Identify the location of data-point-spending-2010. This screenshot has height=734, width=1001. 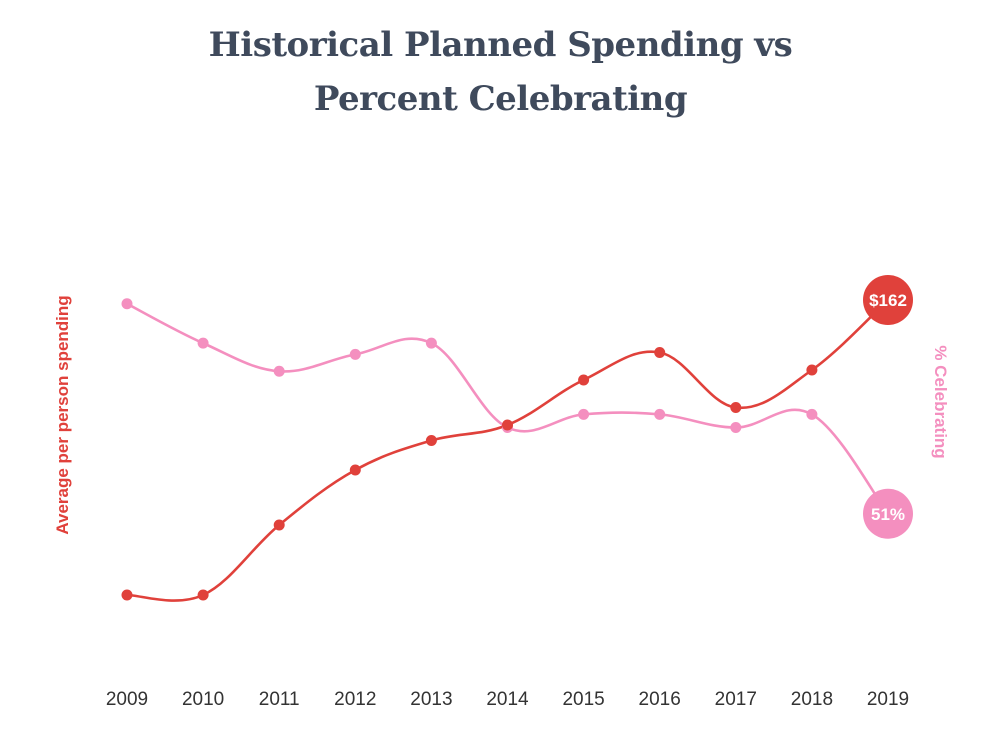
(203, 595).